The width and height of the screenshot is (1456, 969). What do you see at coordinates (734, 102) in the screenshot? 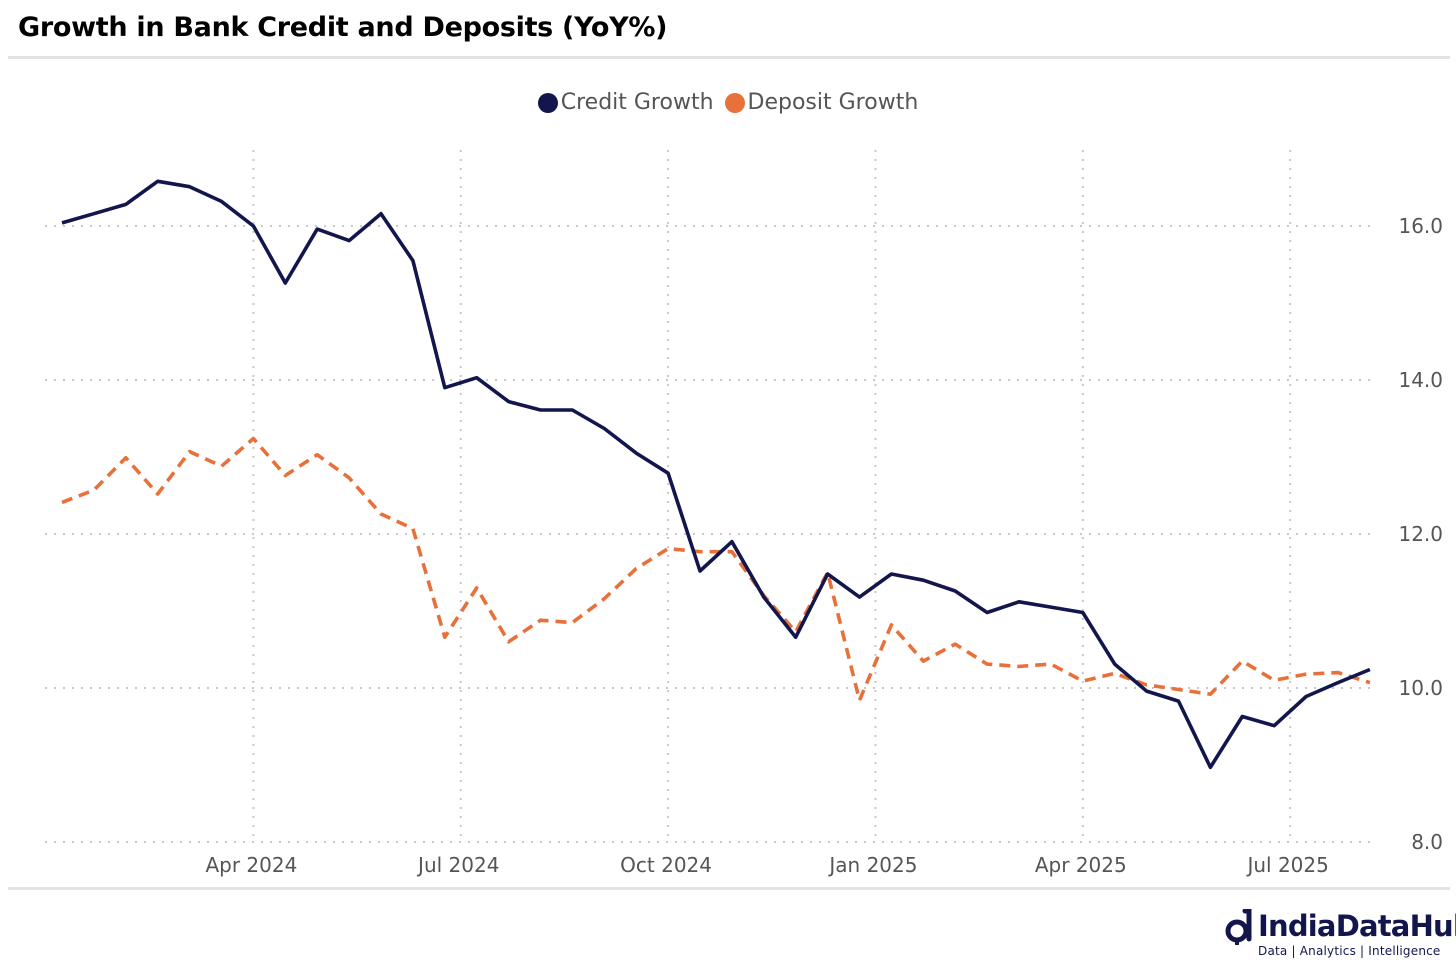
I see `legend-marker-deposit` at bounding box center [734, 102].